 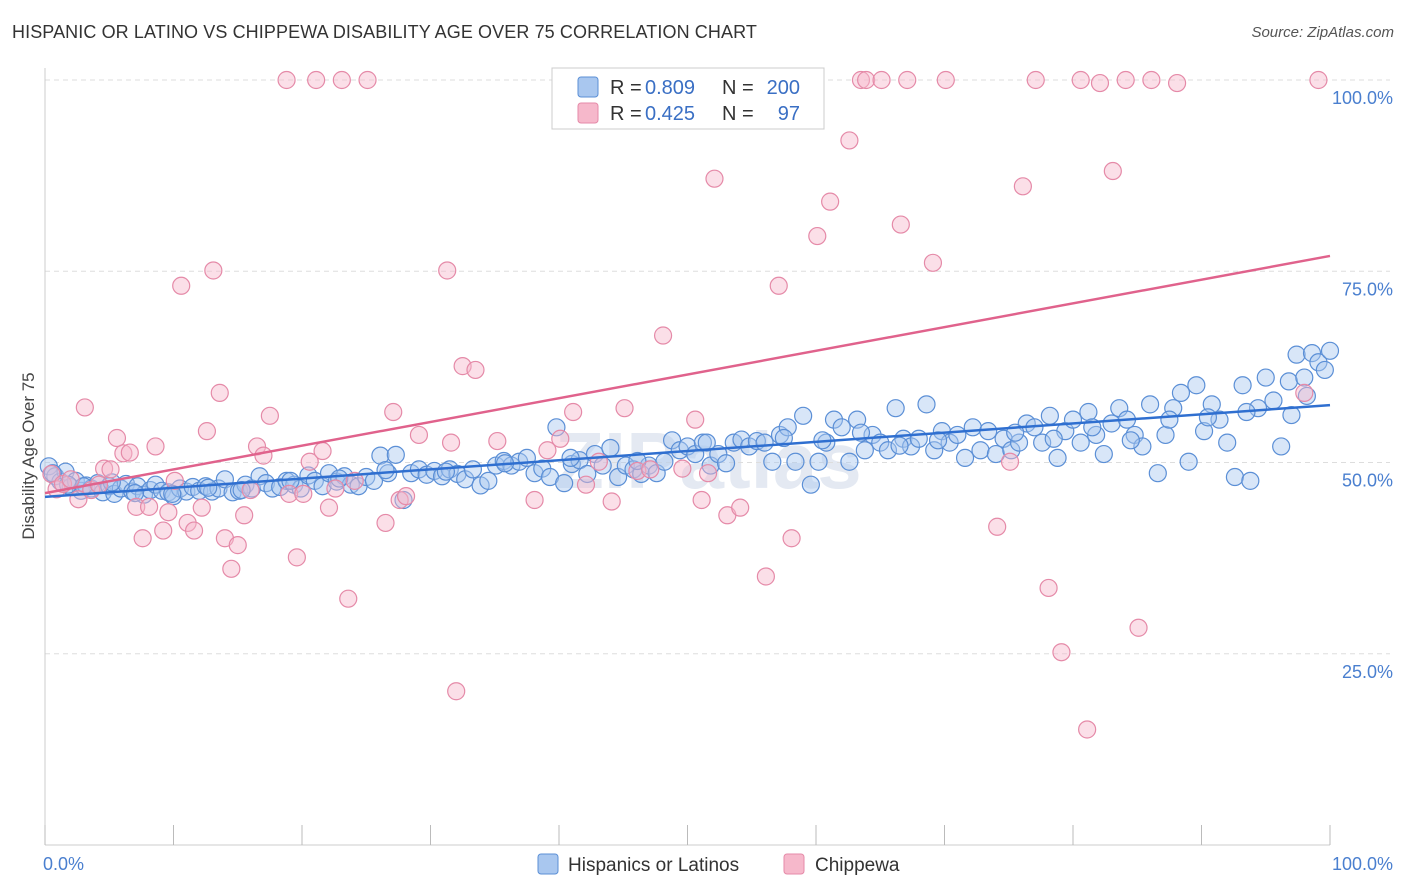 I want to click on legend-r-chippewa: 0.425, so click(x=670, y=114).